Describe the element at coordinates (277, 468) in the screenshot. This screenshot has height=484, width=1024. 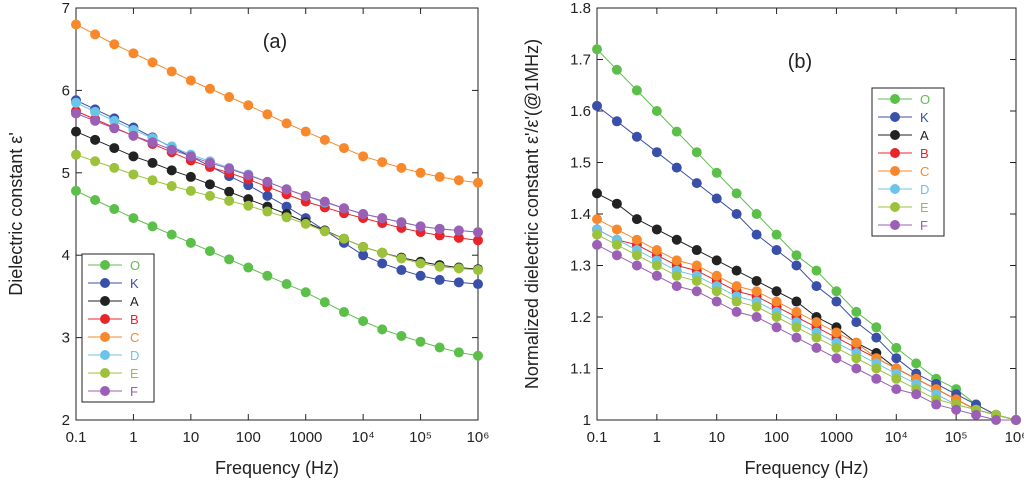
I see `x-axis-label: Frequency (Hz)` at that location.